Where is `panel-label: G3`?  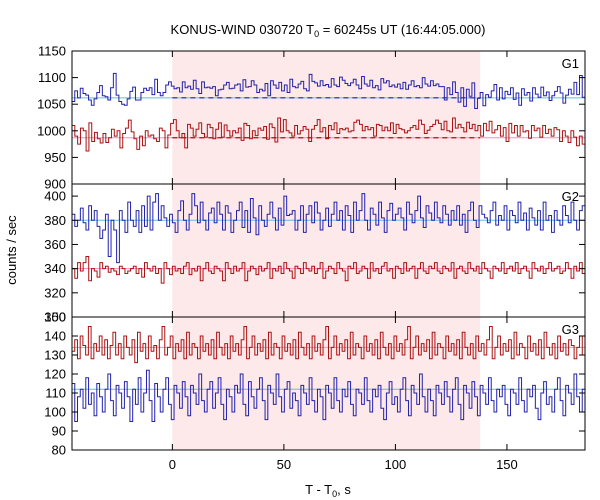 panel-label: G3 is located at coordinates (570, 329).